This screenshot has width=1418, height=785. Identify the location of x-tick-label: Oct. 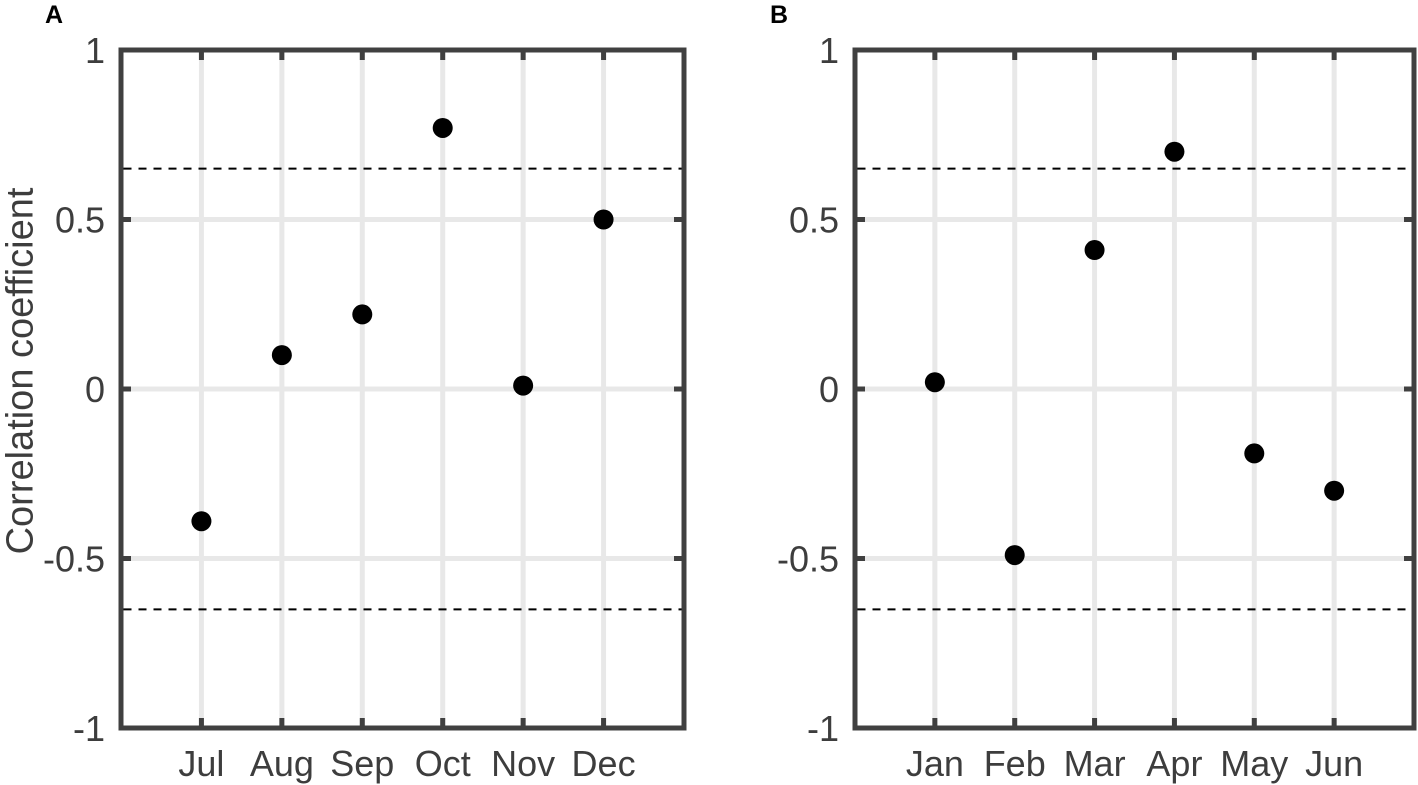
(443, 763).